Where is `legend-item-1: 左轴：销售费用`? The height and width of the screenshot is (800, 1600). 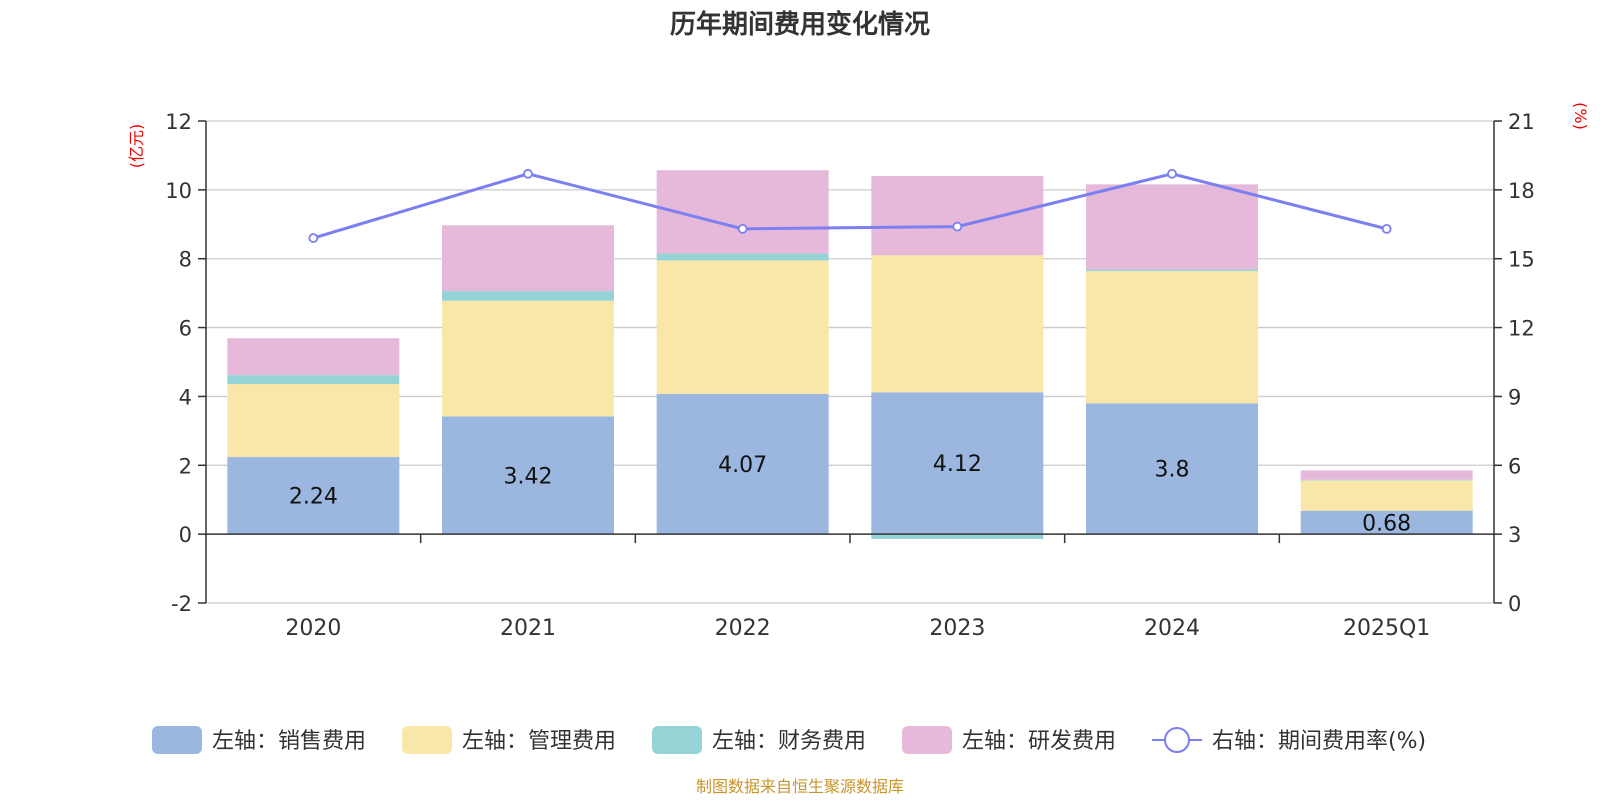
legend-item-1: 左轴：销售费用 is located at coordinates (259, 740).